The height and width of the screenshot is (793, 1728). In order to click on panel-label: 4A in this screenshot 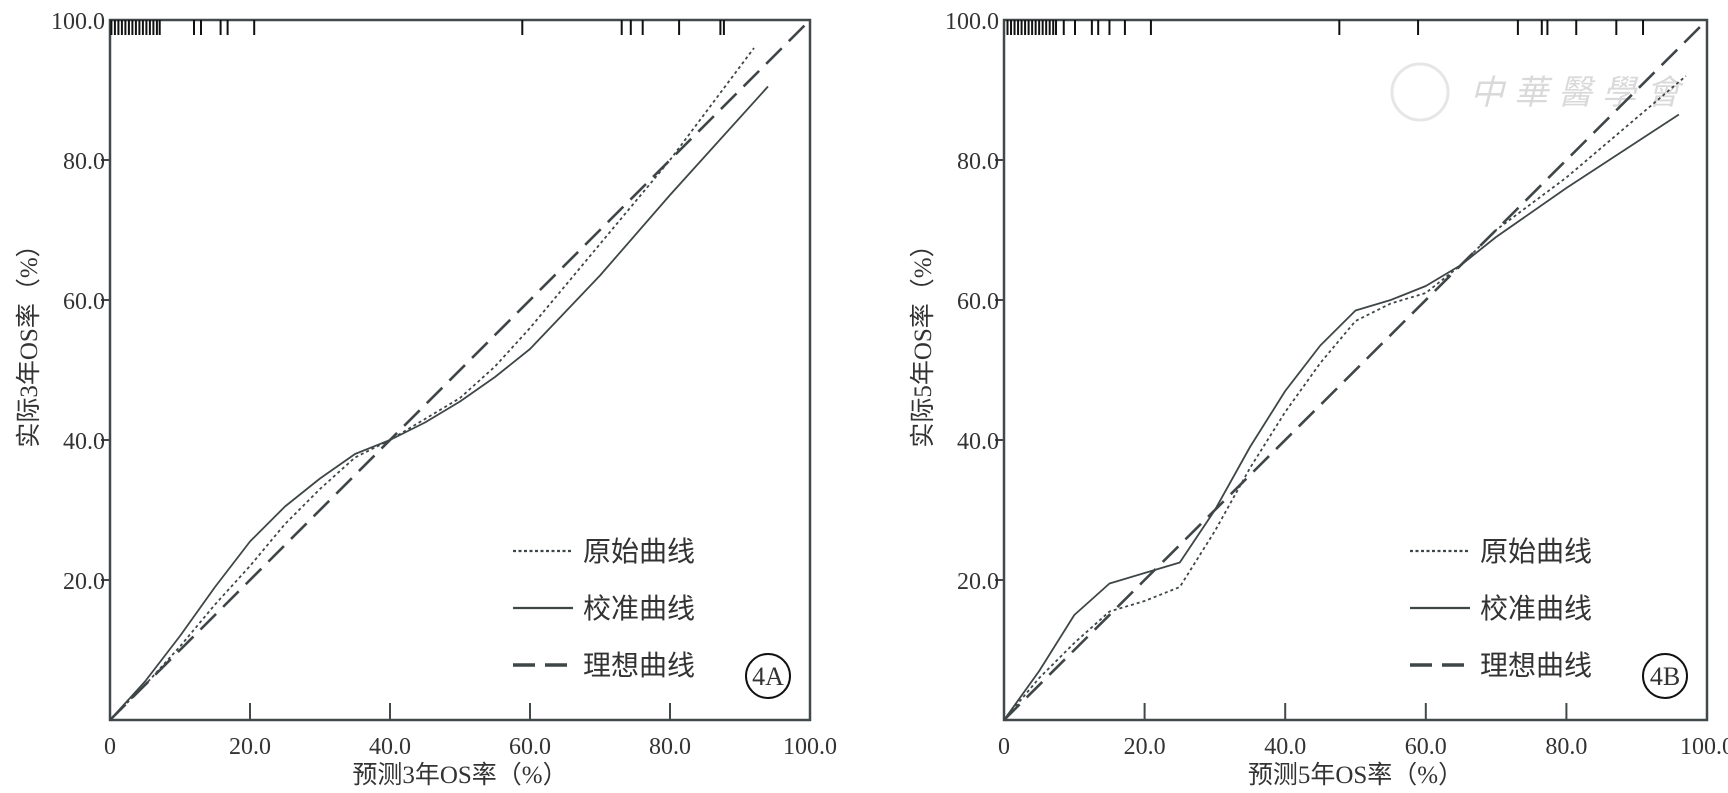, I will do `click(768, 676)`.